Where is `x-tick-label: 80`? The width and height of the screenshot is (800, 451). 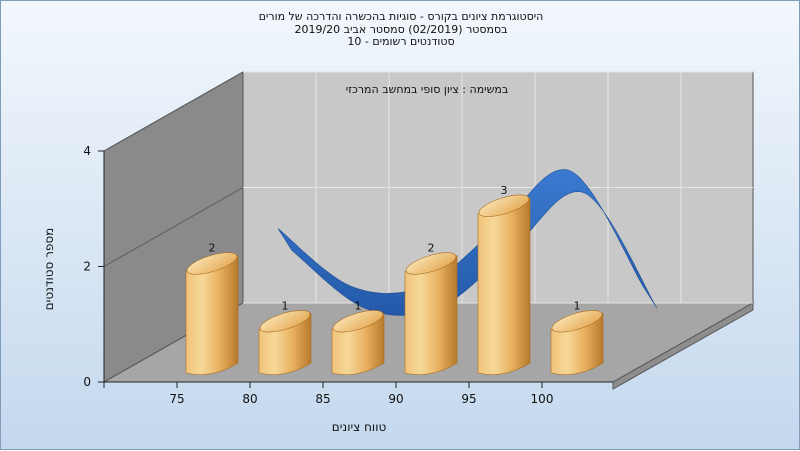 x-tick-label: 80 is located at coordinates (249, 399).